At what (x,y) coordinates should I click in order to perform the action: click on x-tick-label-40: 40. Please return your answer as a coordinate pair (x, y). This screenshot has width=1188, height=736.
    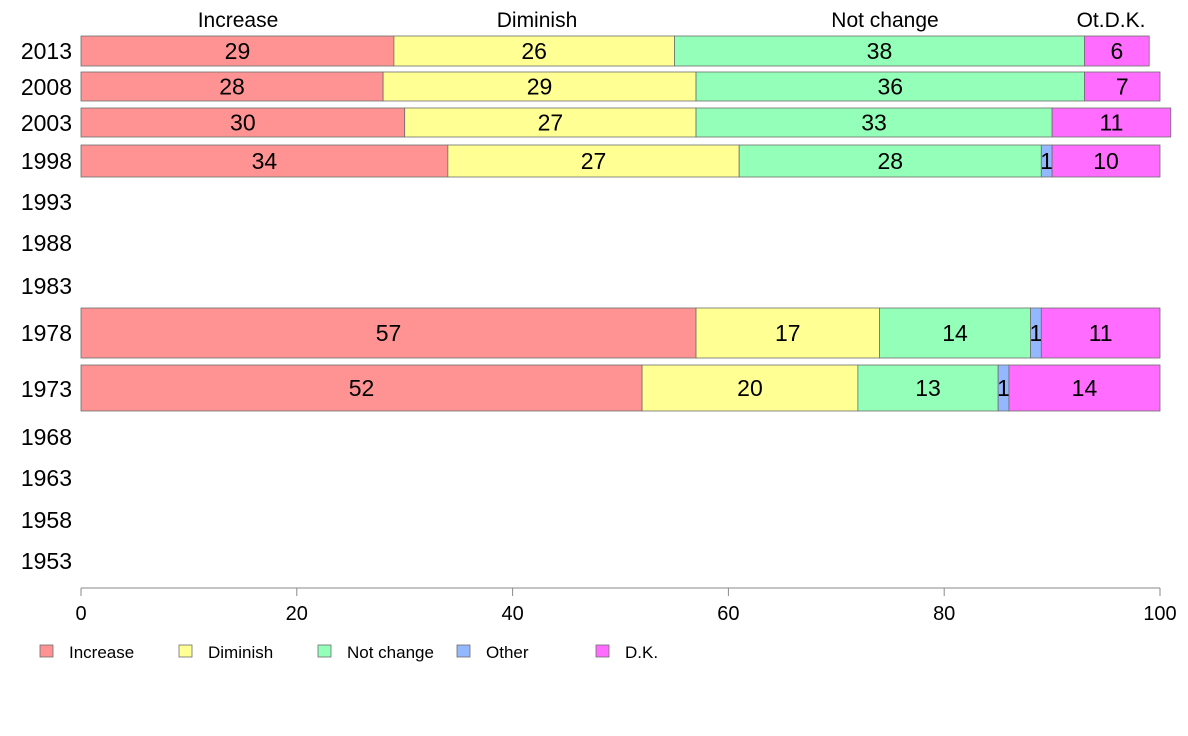
    Looking at the image, I should click on (512, 614).